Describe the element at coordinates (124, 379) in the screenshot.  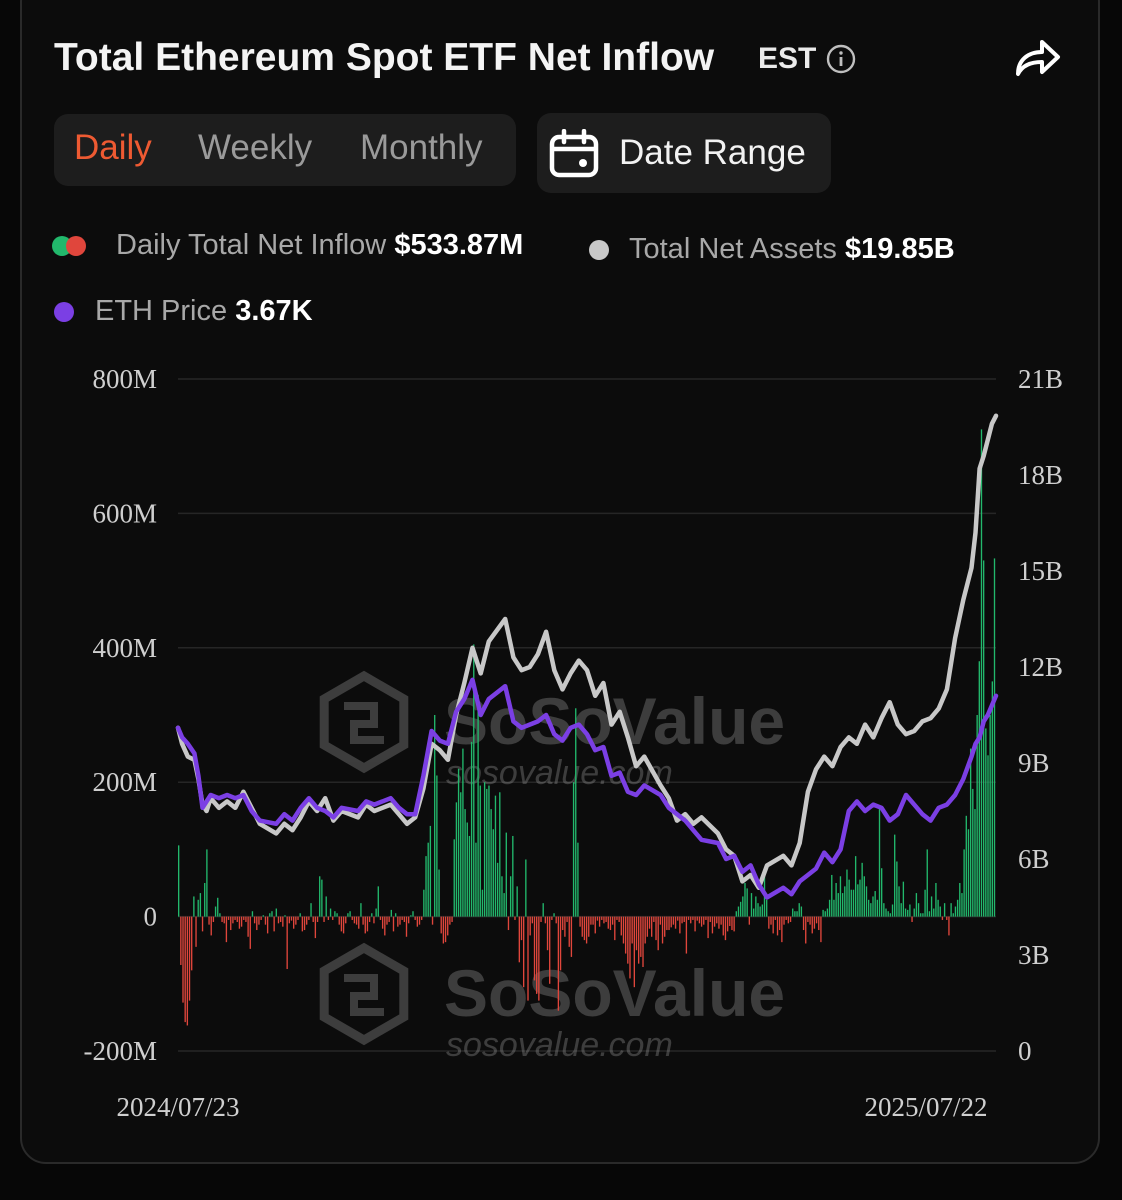
I see `left-axis-tick: 800M` at that location.